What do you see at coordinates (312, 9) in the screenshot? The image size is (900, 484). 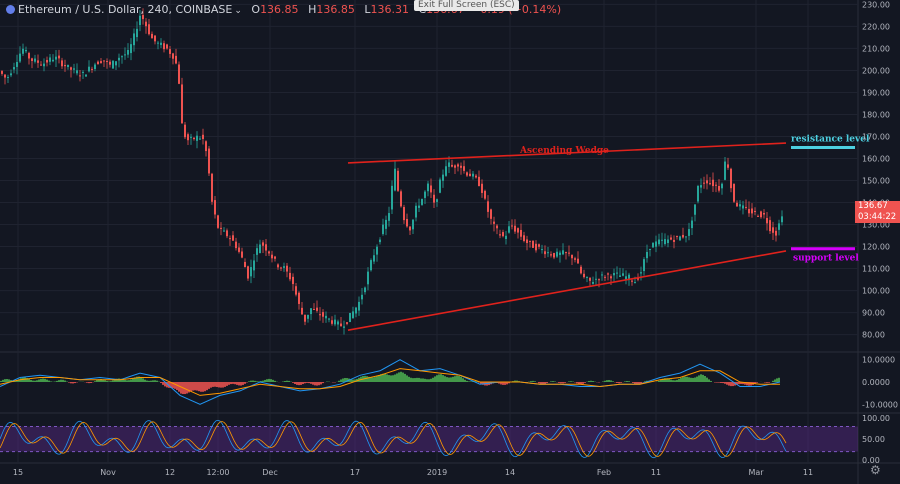 I see `high-label: H` at bounding box center [312, 9].